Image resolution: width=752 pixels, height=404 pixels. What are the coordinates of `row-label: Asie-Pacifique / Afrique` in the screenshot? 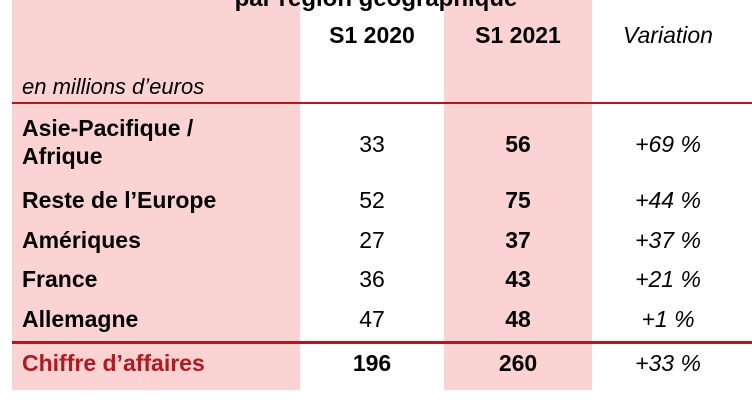 It's located at (157, 142).